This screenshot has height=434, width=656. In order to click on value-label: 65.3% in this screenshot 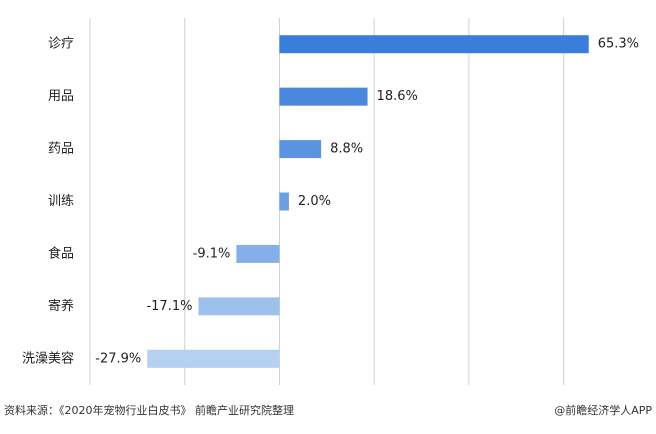, I will do `click(618, 44)`.